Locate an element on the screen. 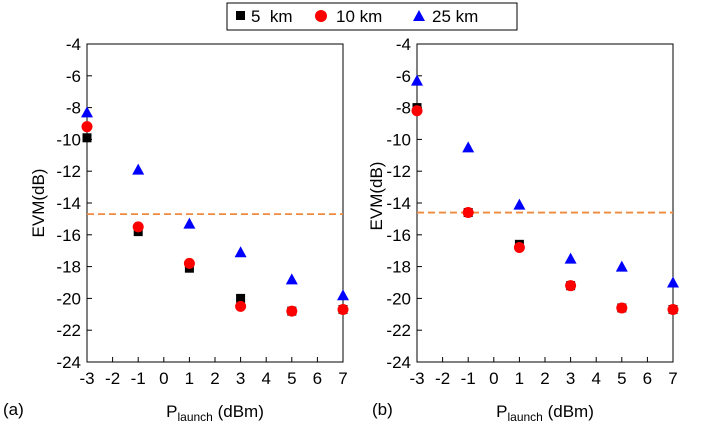  legend-circle-marker is located at coordinates (321, 16).